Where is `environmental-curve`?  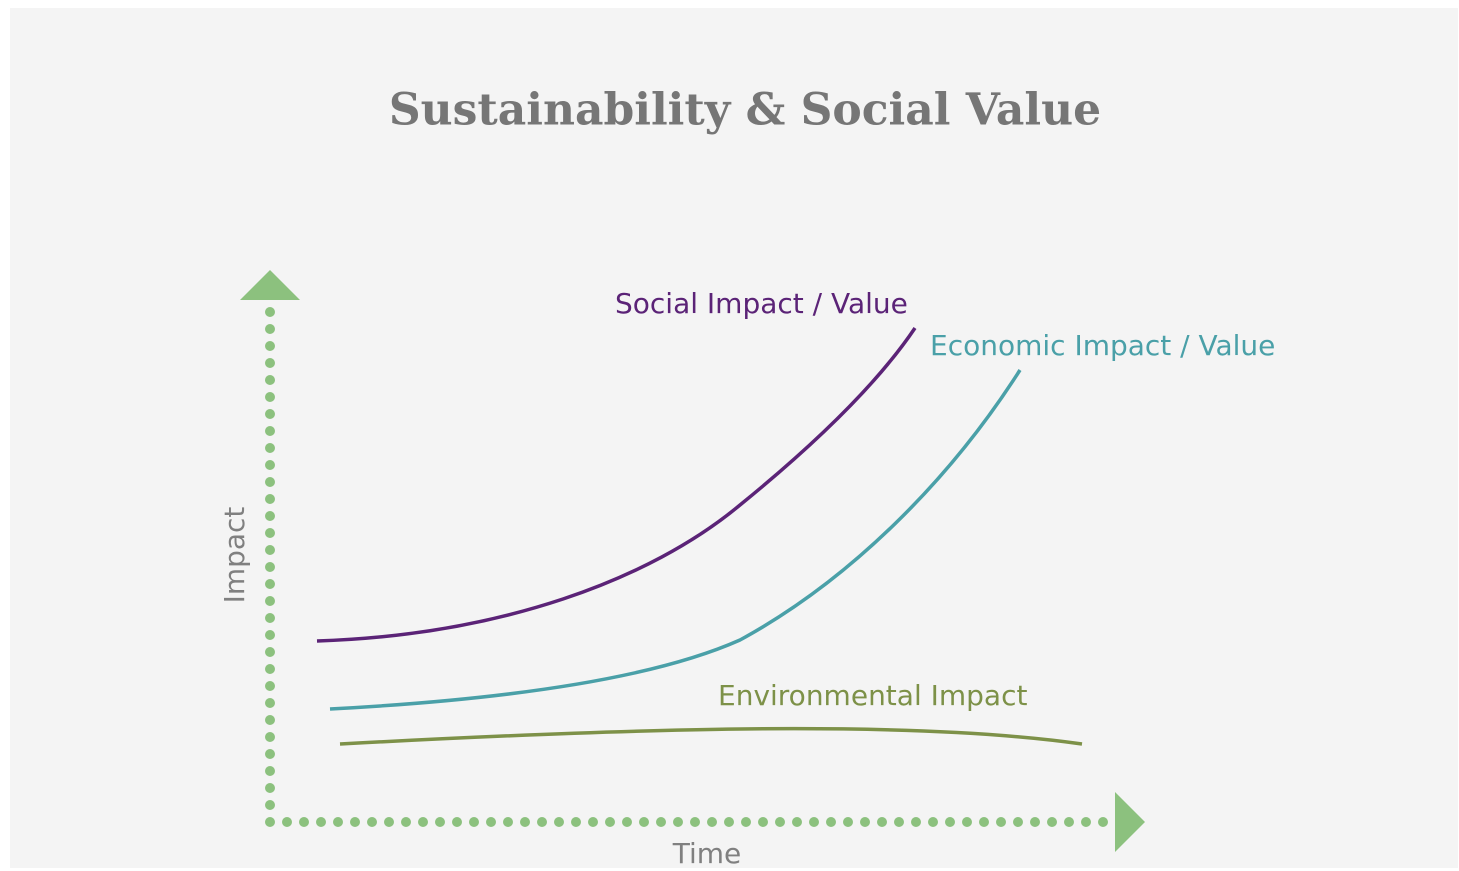 environmental-curve is located at coordinates (711, 736).